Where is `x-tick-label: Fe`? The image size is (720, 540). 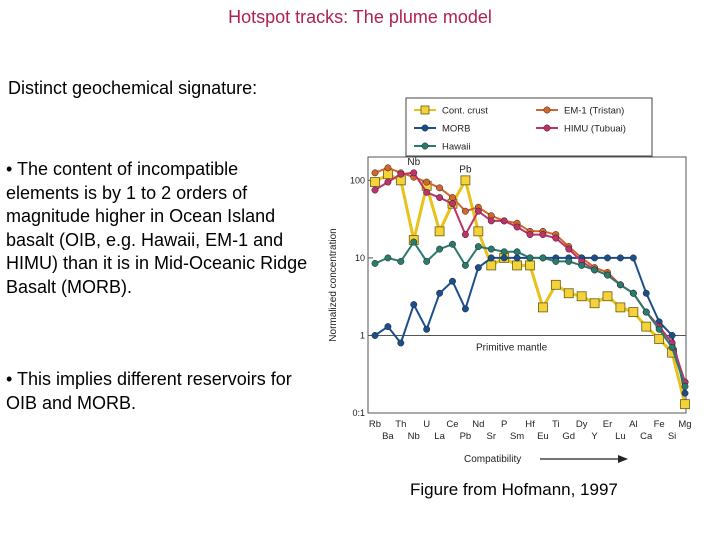
x-tick-label: Fe is located at coordinates (659, 424).